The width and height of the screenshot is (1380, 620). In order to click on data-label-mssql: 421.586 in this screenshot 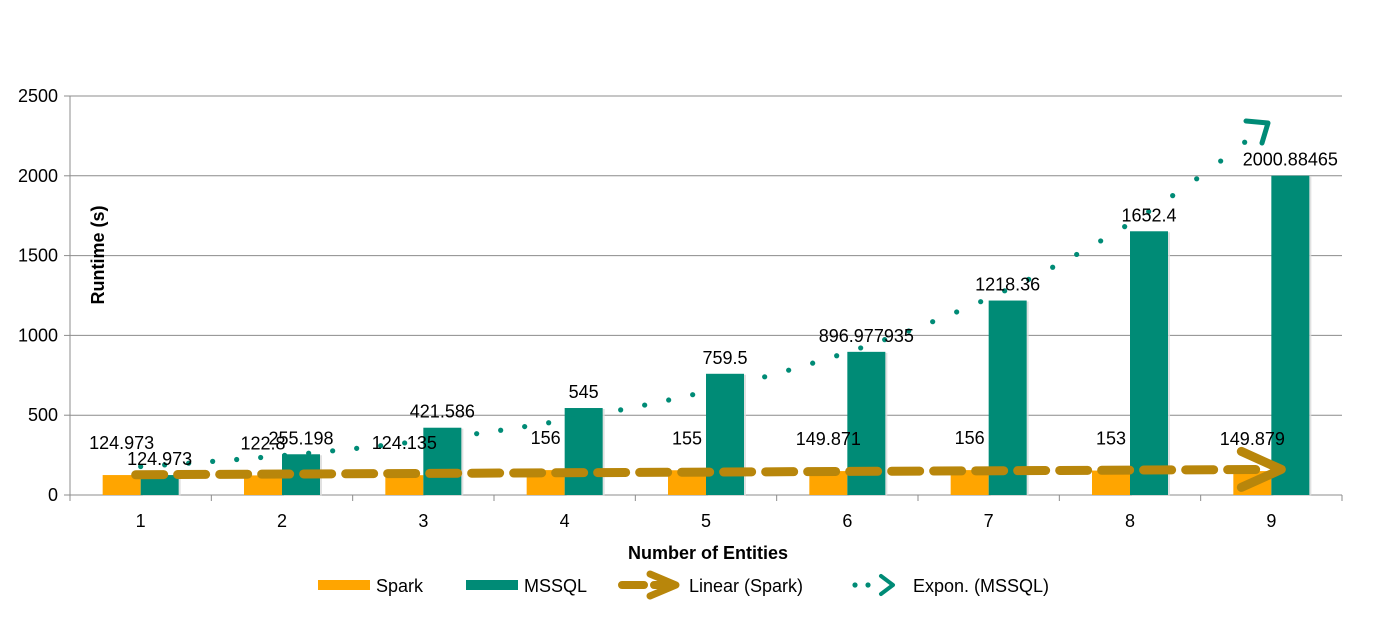, I will do `click(442, 412)`.